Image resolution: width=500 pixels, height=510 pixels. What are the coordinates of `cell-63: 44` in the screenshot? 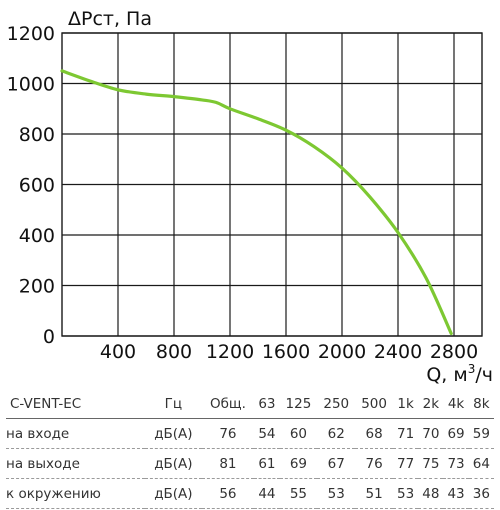 It's located at (267, 493).